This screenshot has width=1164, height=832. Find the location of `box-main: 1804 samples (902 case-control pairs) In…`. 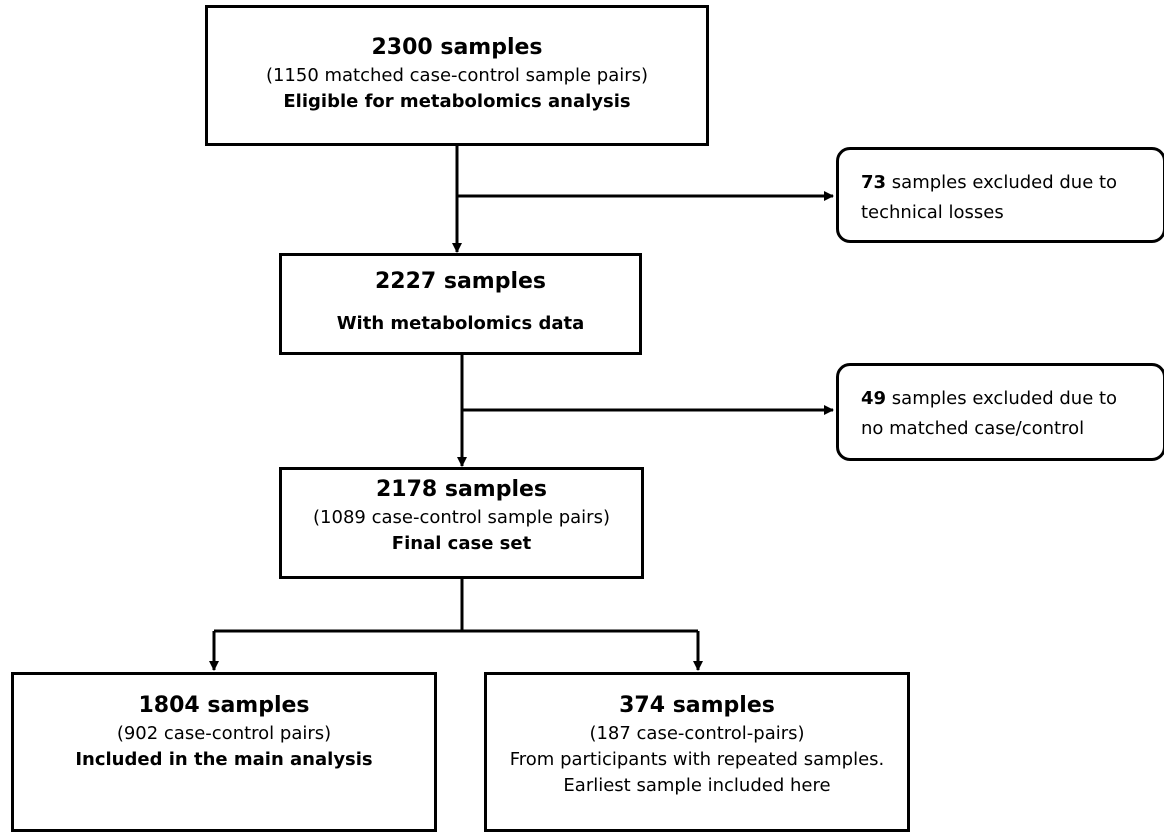

box-main: 1804 samples (902 case-control pairs) In… is located at coordinates (224, 752).